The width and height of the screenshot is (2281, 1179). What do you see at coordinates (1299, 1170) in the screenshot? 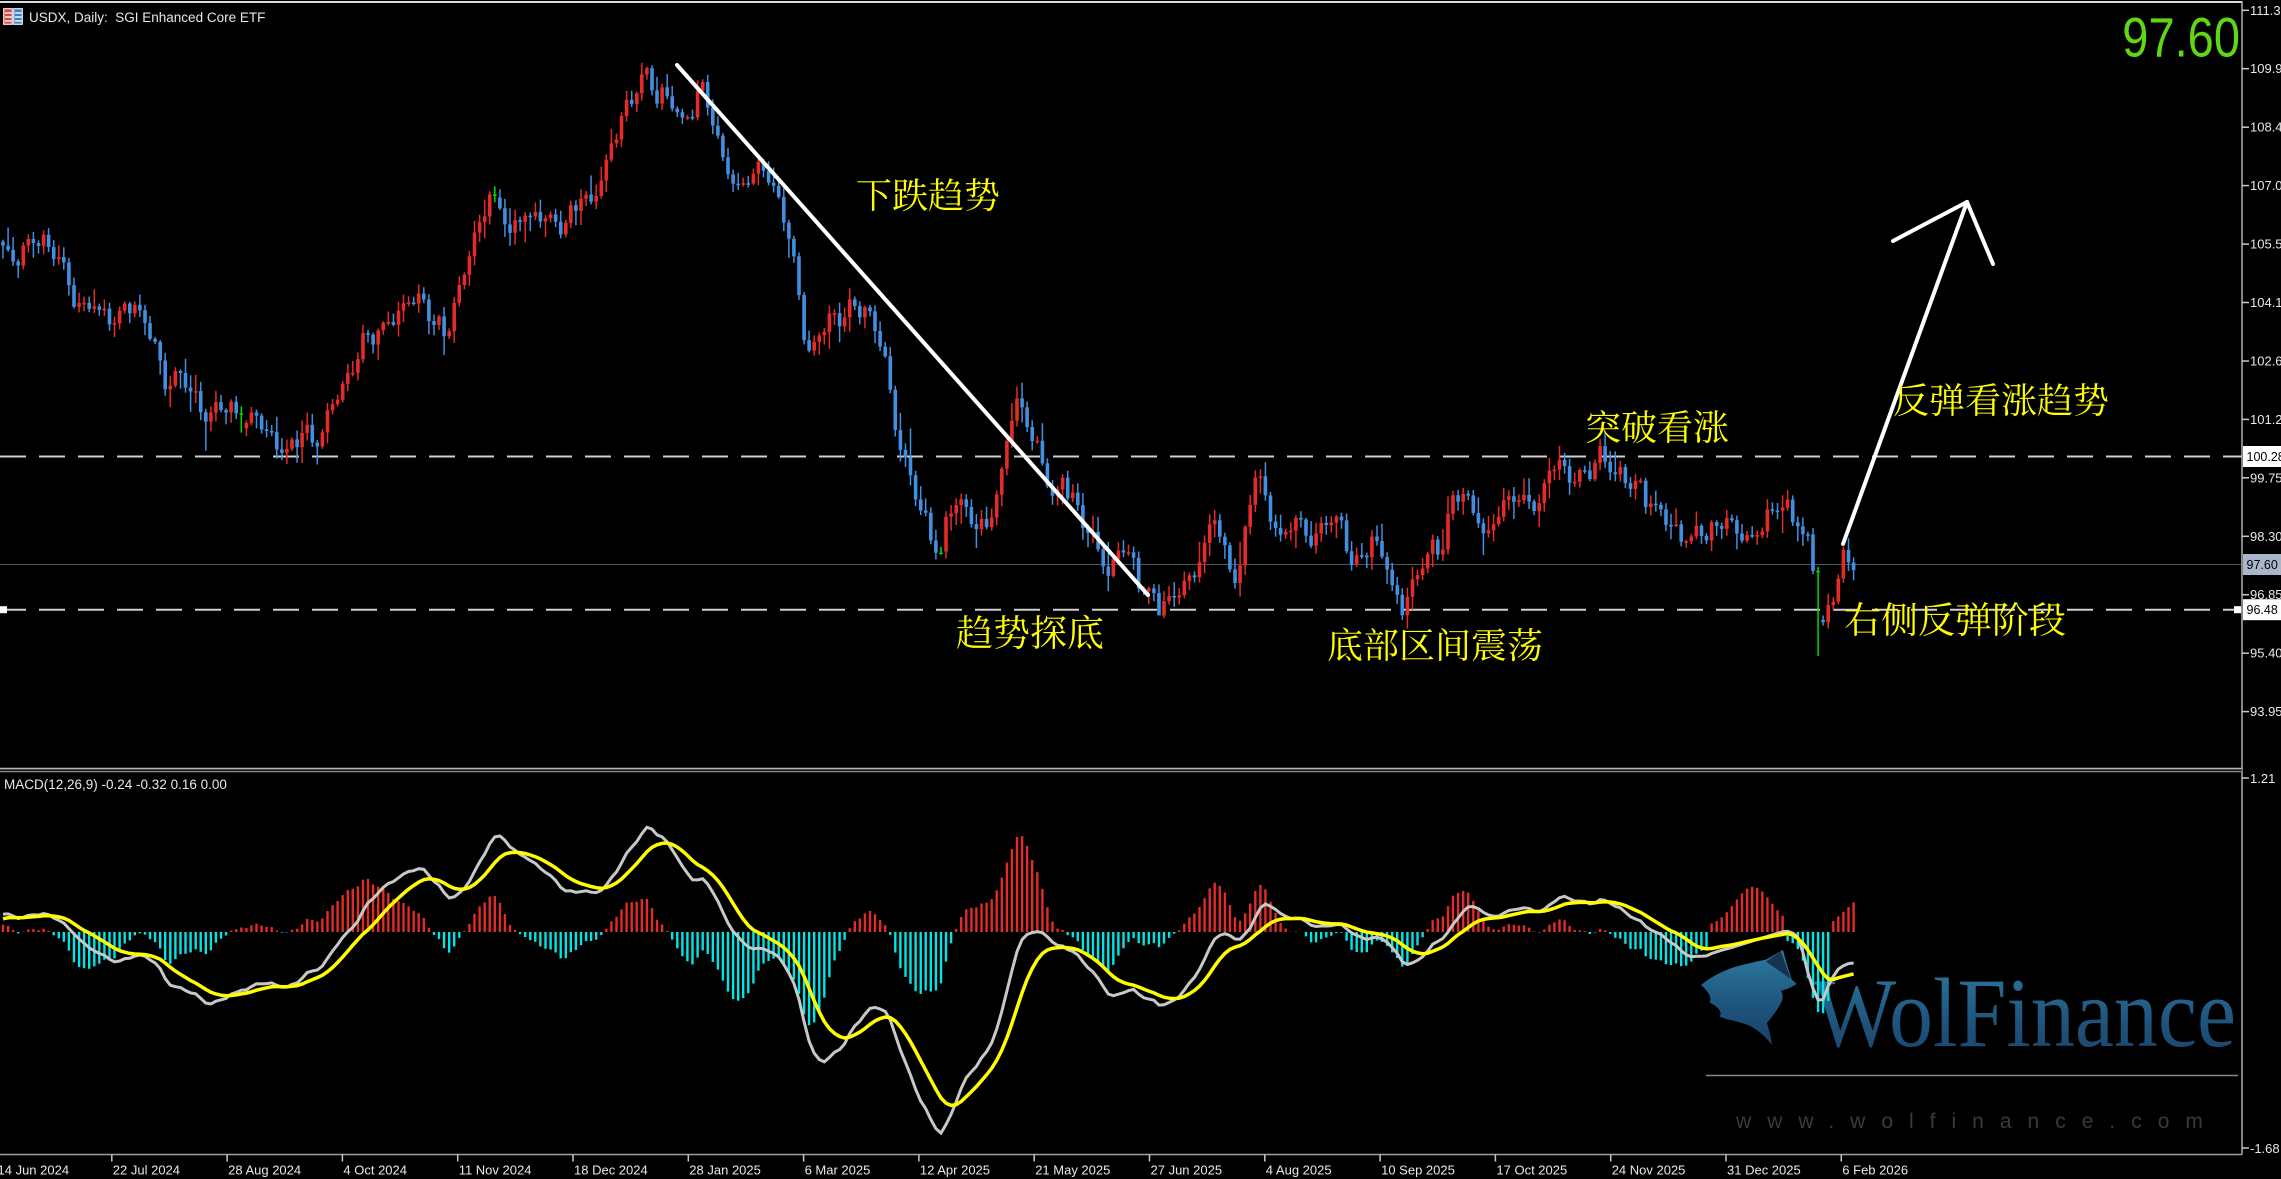
I see `svg-text: 4 Aug 2025` at bounding box center [1299, 1170].